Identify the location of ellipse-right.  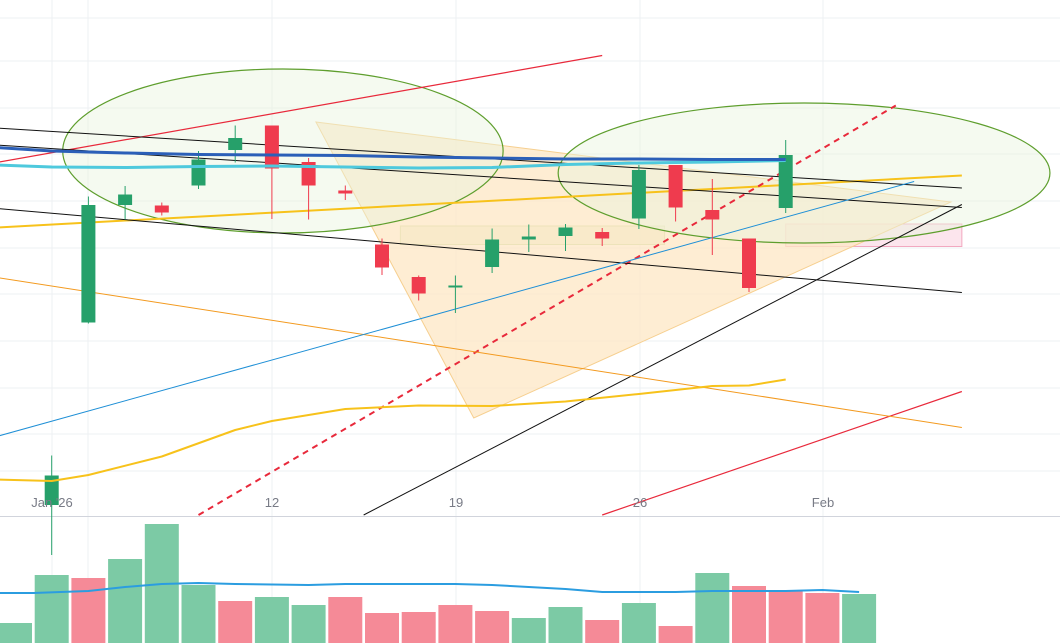
(804, 173).